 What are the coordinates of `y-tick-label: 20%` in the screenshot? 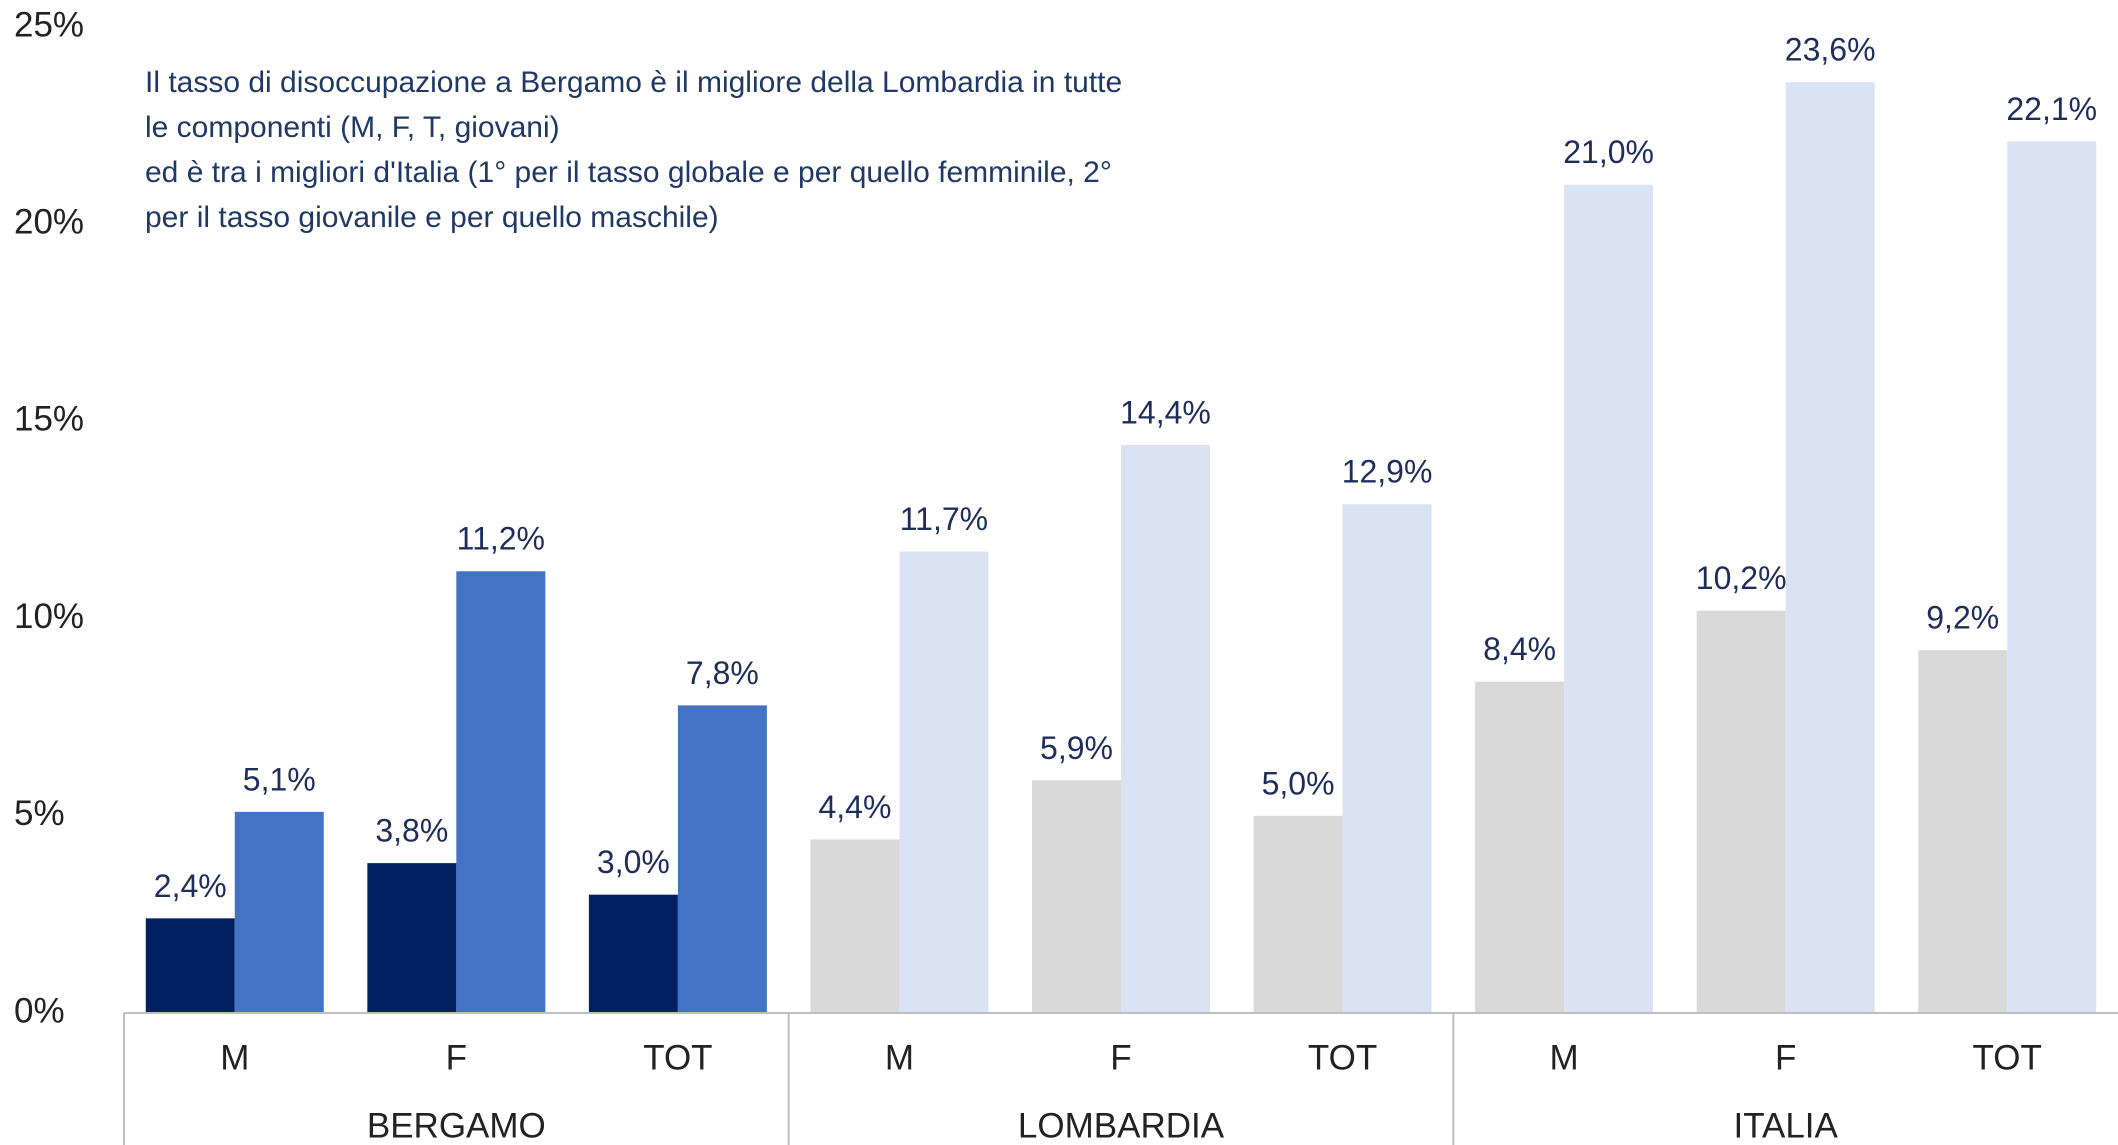 It's located at (49, 221).